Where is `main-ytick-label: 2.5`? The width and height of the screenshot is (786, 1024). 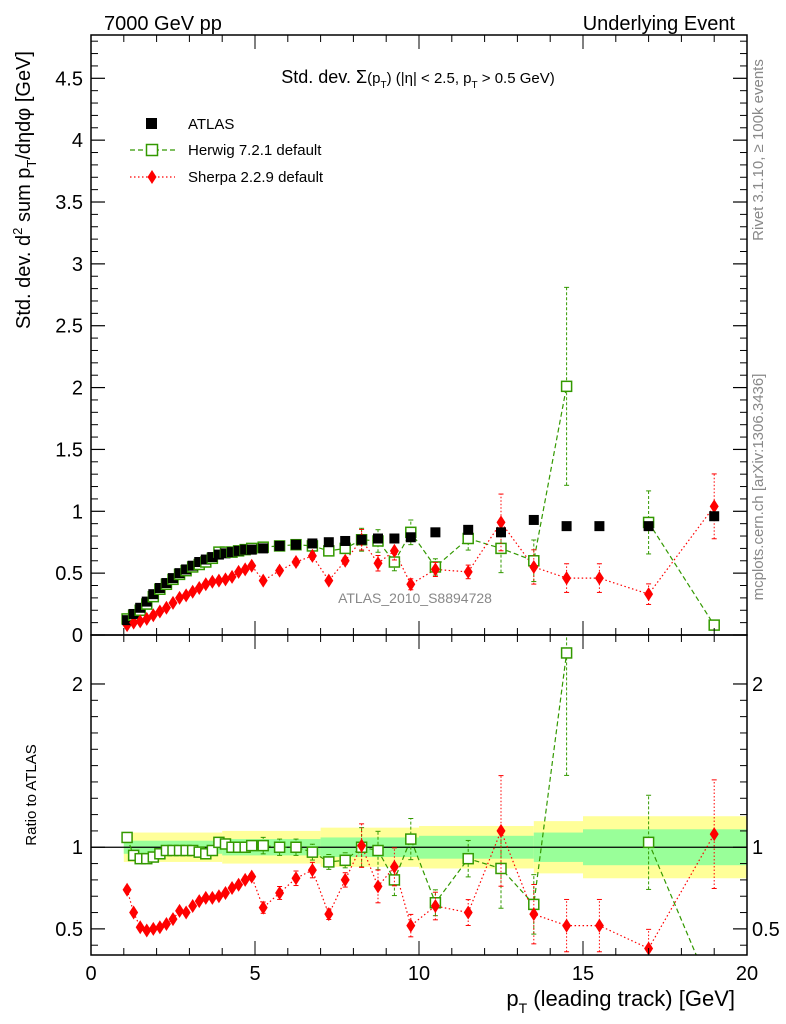 main-ytick-label: 2.5 is located at coordinates (69, 327).